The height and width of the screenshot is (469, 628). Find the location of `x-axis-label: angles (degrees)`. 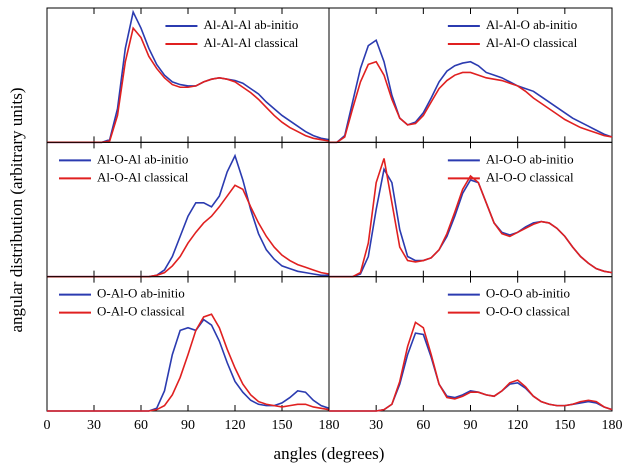

x-axis-label: angles (degrees) is located at coordinates (329, 453).